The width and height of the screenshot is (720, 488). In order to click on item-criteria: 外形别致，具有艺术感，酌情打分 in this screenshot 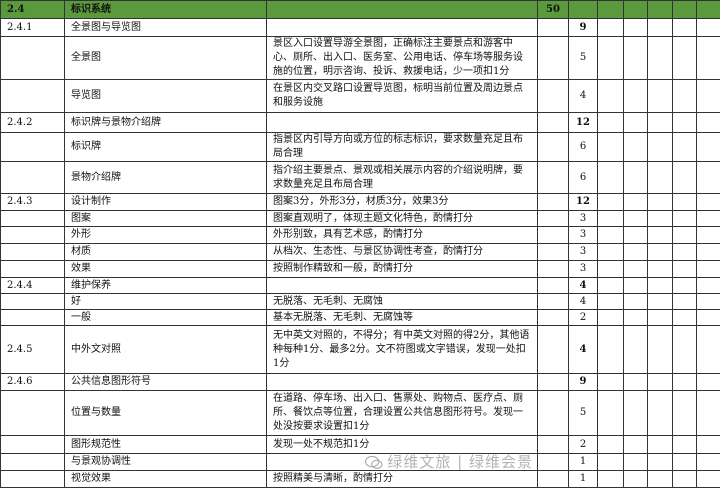, I will do `click(402, 235)`.